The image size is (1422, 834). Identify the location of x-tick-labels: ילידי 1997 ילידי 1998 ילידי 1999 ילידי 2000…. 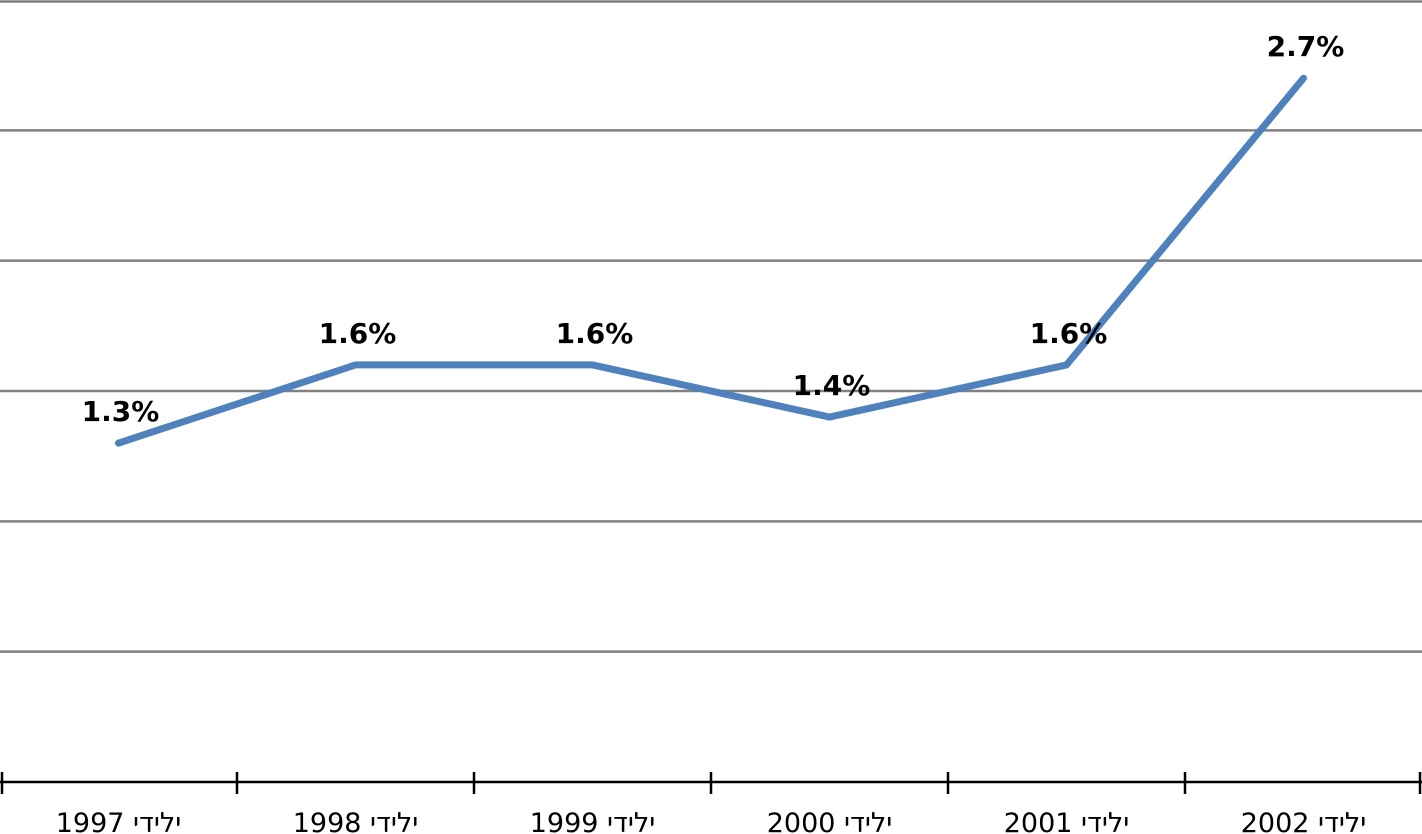
(711, 821).